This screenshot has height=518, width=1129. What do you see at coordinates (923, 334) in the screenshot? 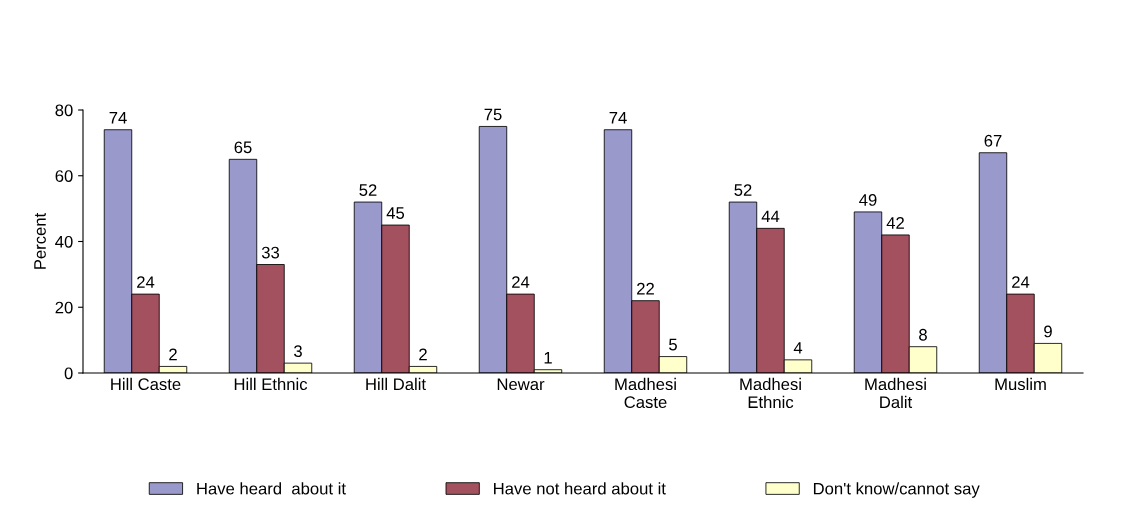
I see `data-label: 8` at bounding box center [923, 334].